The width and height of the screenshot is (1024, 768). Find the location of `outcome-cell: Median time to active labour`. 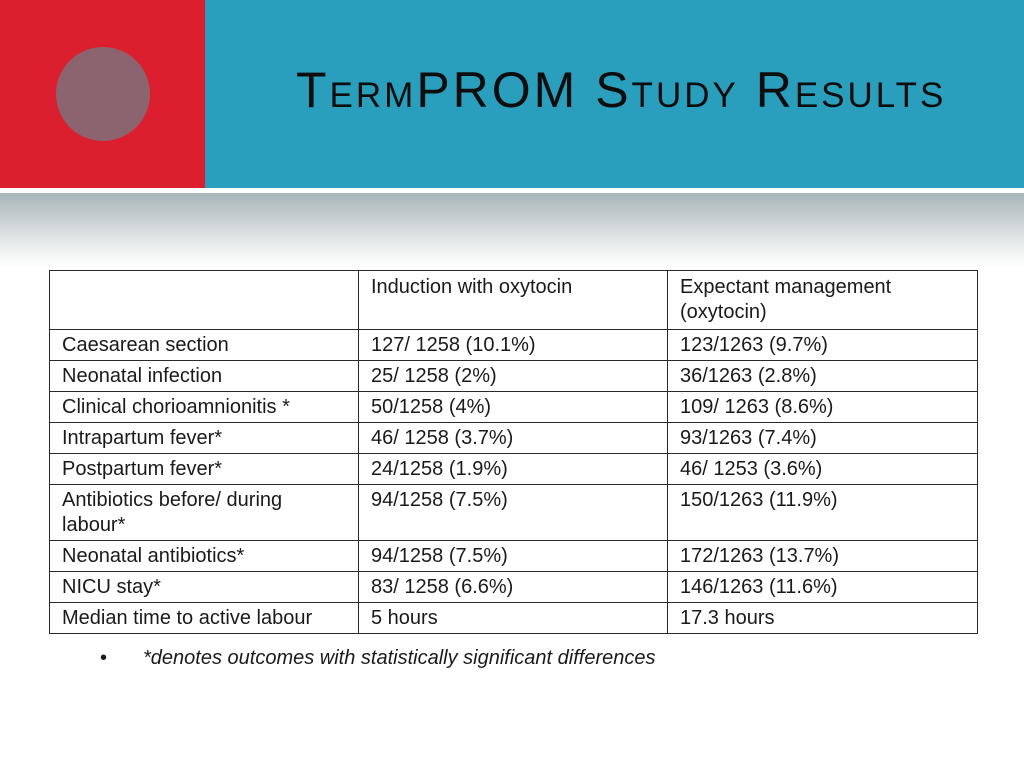

outcome-cell: Median time to active labour is located at coordinates (204, 618).